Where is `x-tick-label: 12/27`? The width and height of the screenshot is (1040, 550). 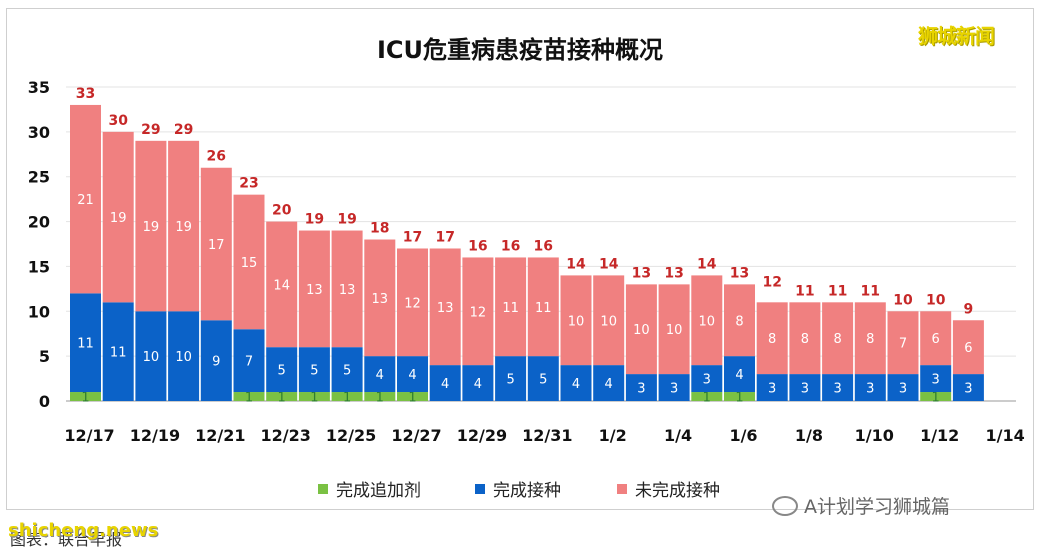 x-tick-label: 12/27 is located at coordinates (416, 435).